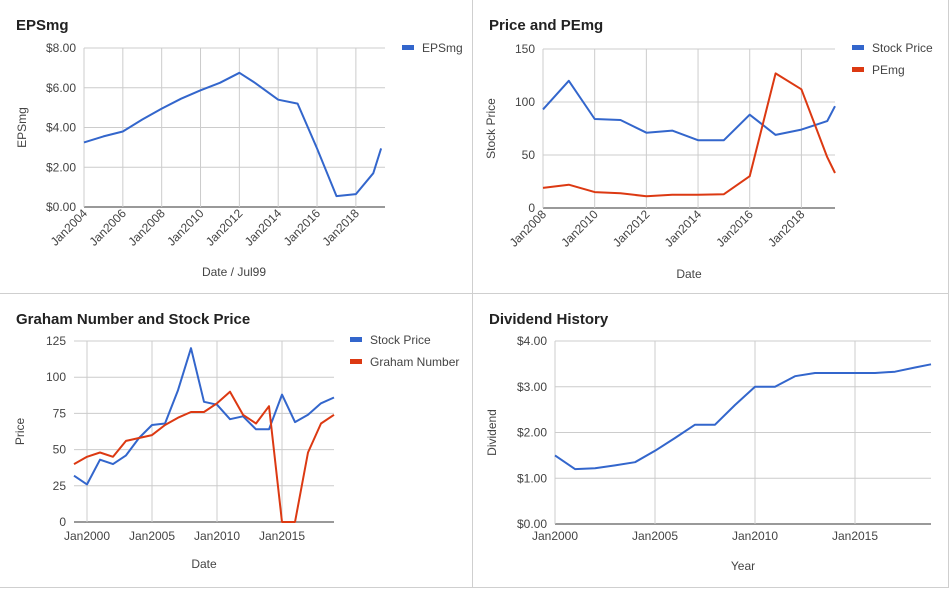 The image size is (952, 594). I want to click on chart-title: Price and PEmg, so click(546, 25).